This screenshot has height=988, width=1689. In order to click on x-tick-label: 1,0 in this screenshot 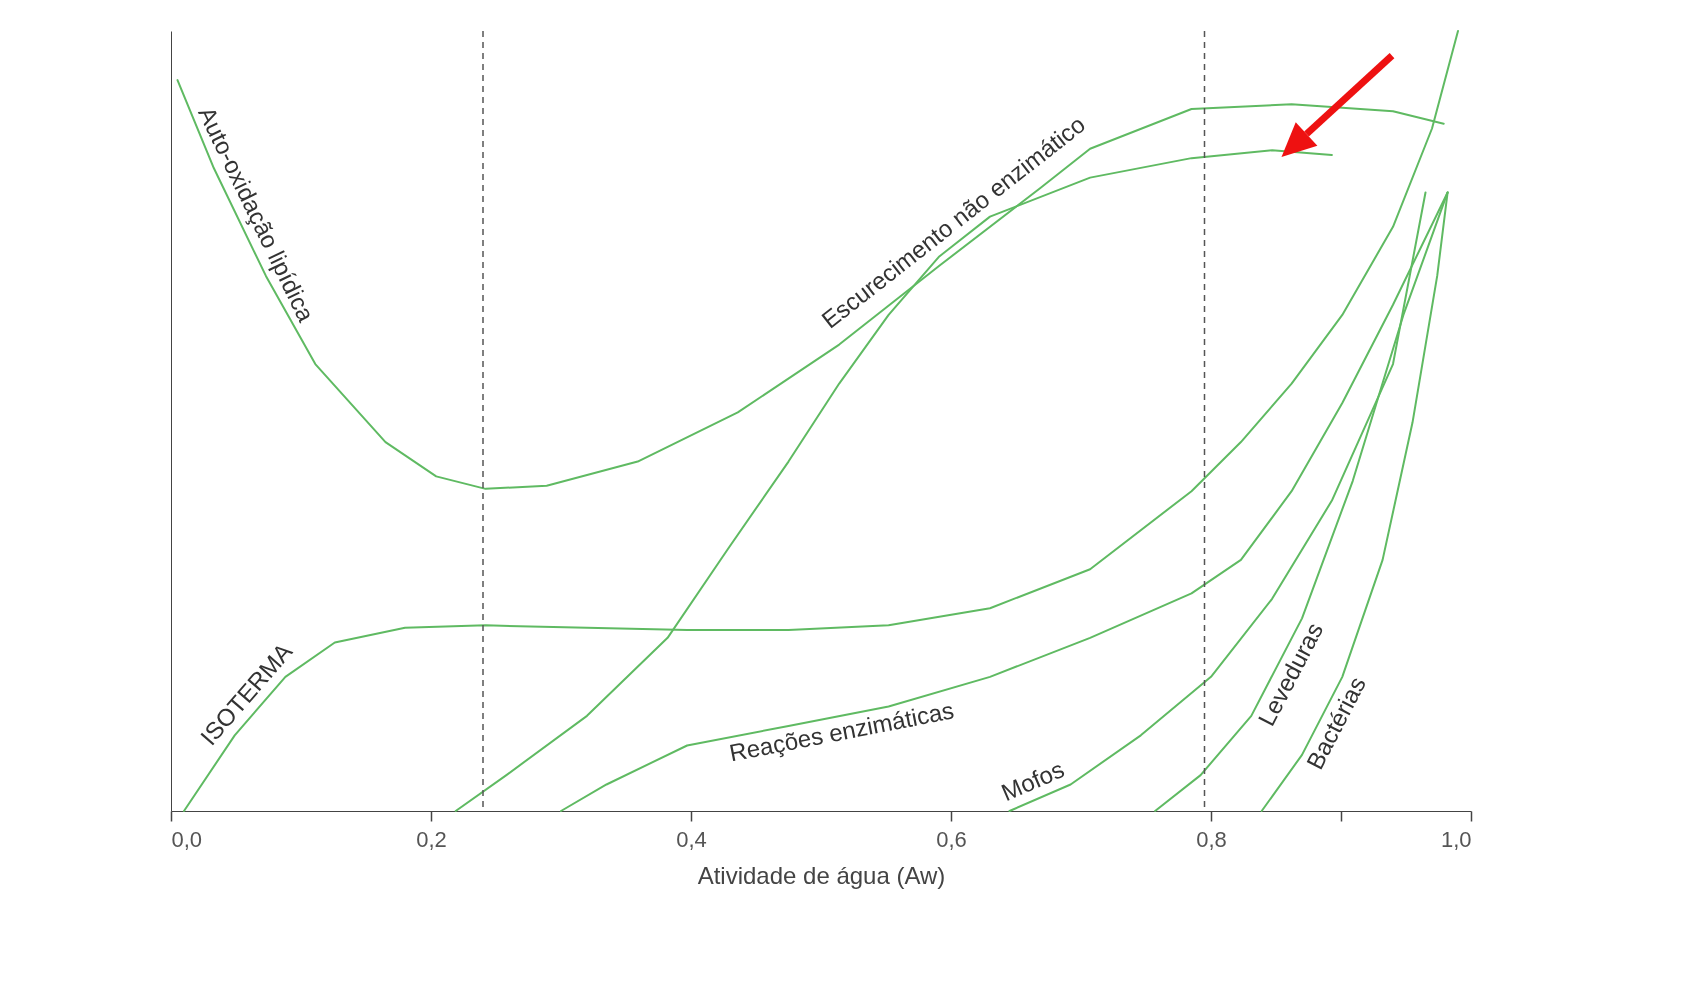, I will do `click(1456, 839)`.